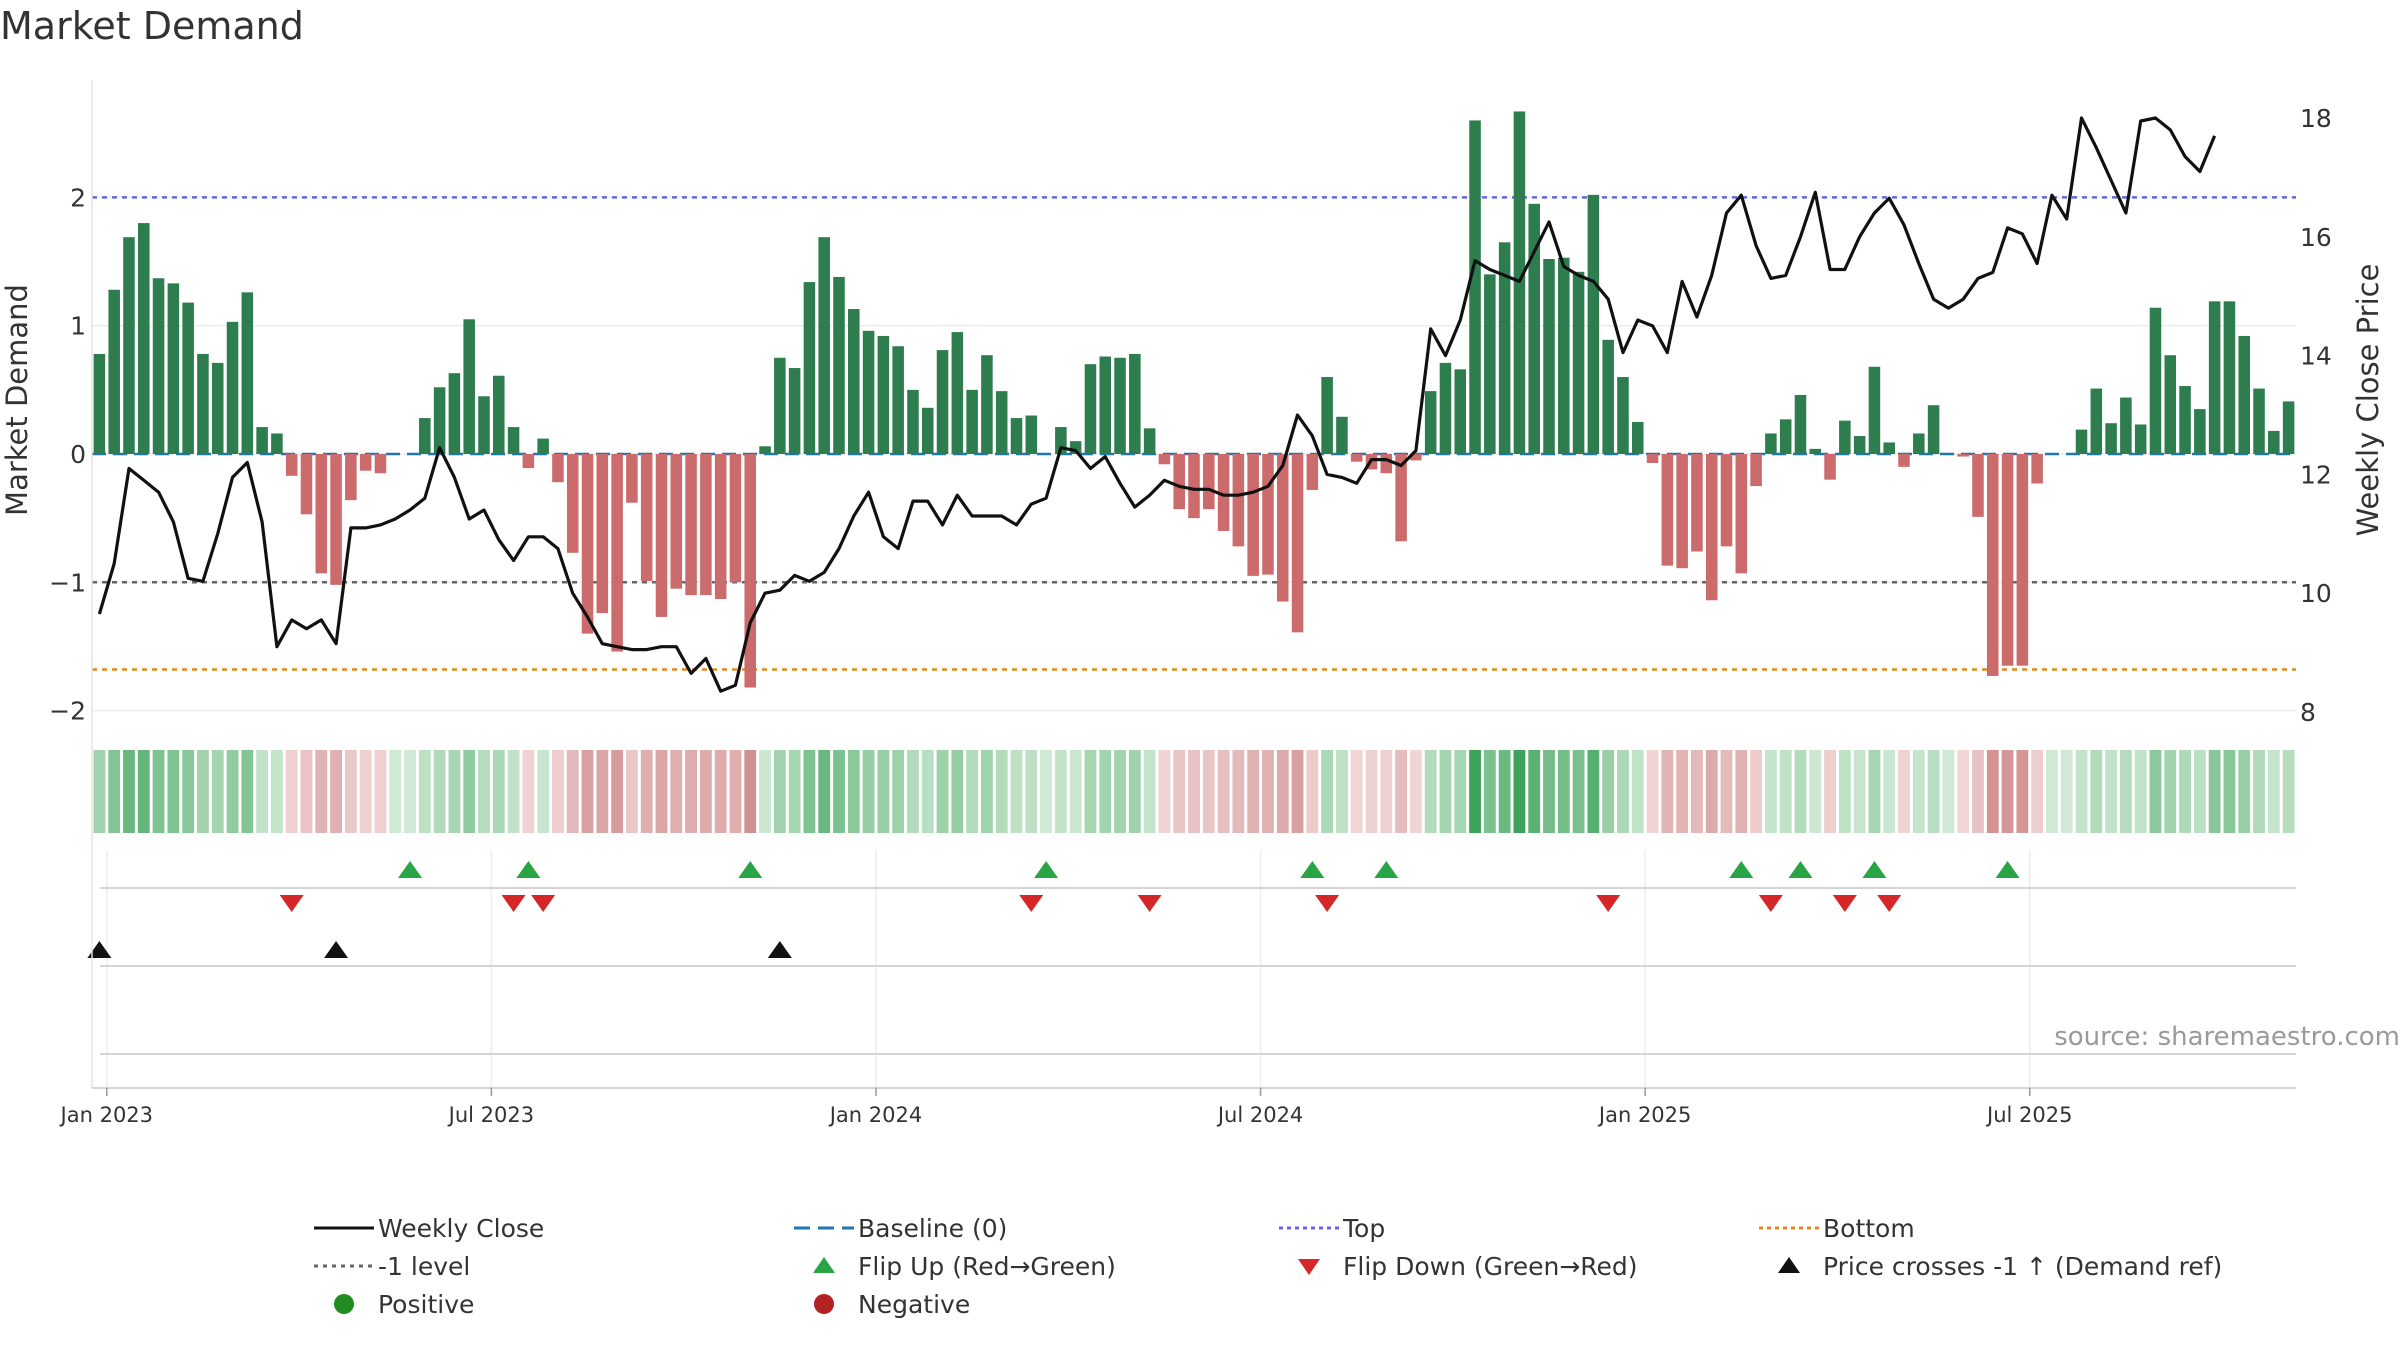  Describe the element at coordinates (106, 1115) in the screenshot. I see `x-tick-label: Jan 2023` at that location.